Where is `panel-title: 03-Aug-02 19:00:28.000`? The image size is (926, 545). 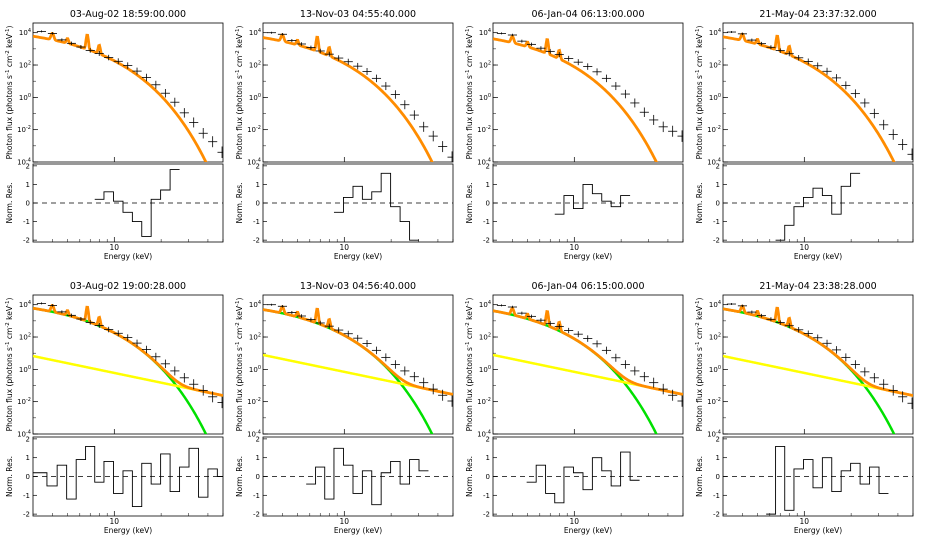 panel-title: 03-Aug-02 19:00:28.000 is located at coordinates (128, 286).